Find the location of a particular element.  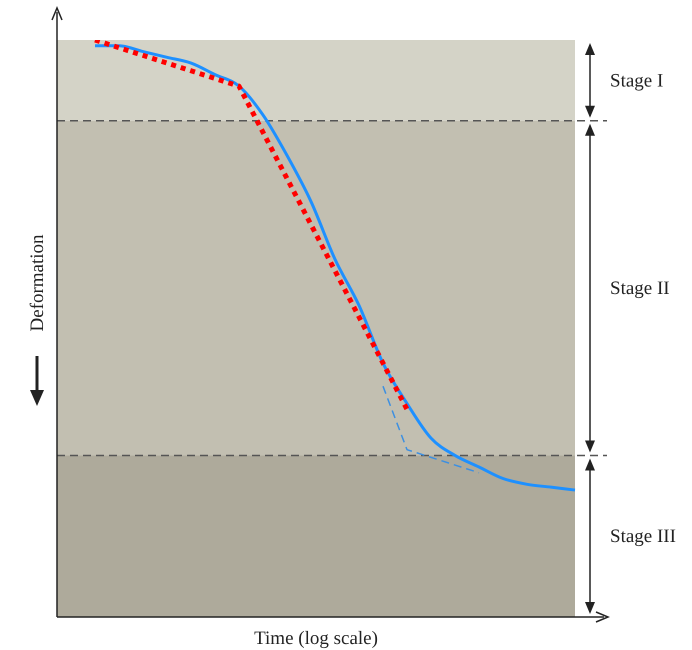

y-axis-title: Deformation is located at coordinates (37, 283).